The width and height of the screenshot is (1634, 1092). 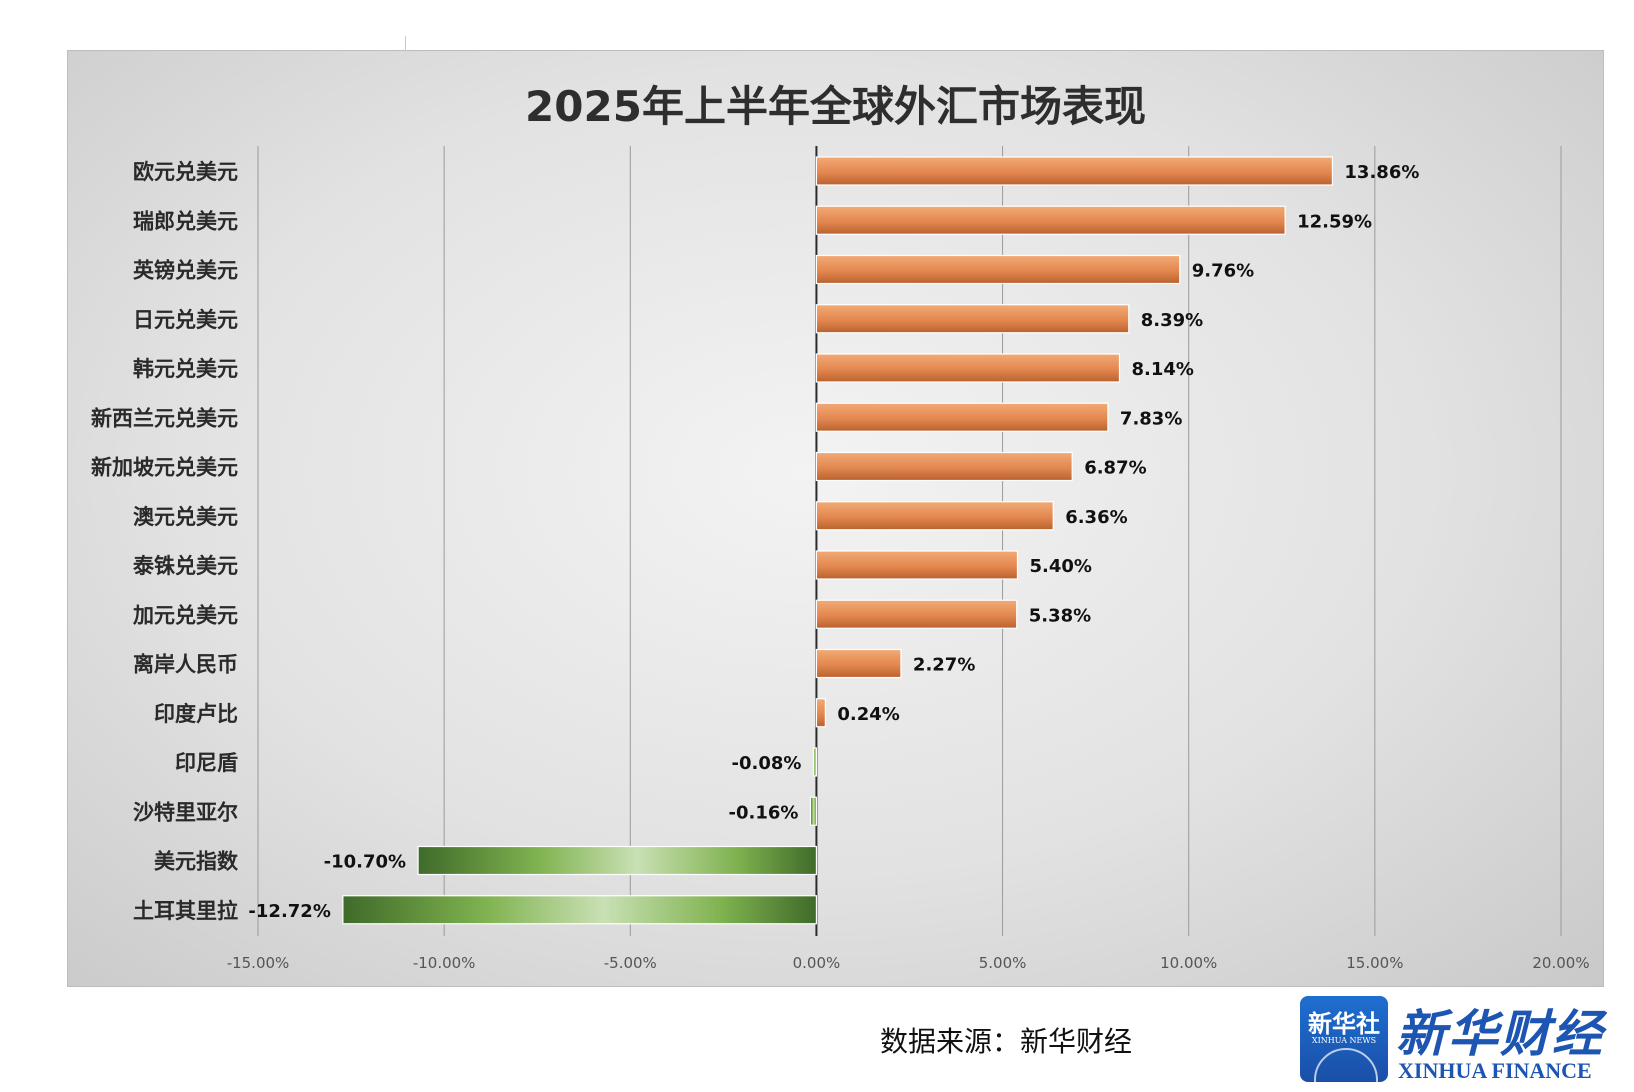 I want to click on x-tick-label: -15.00%, so click(x=258, y=963).